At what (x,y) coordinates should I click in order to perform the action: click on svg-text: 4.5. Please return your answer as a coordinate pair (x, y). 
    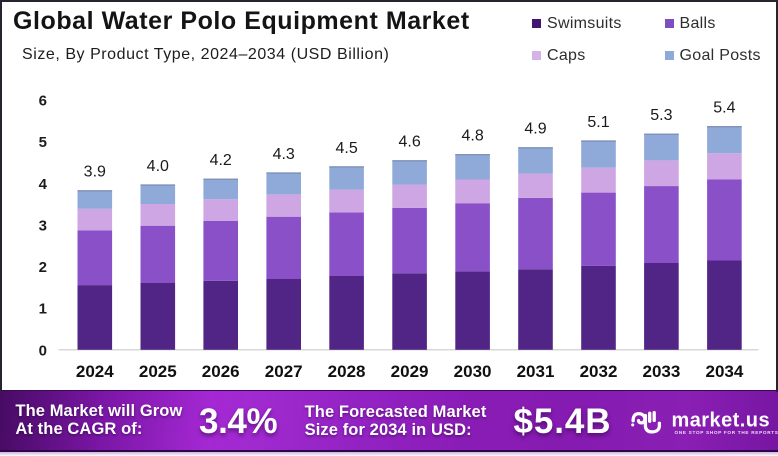
    Looking at the image, I should click on (346, 148).